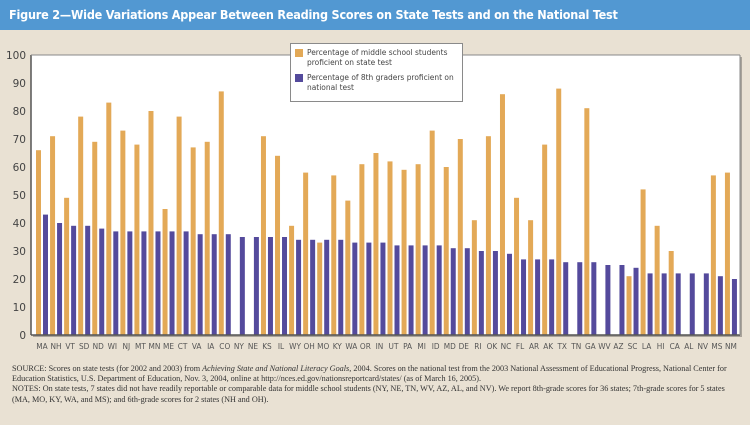 Image resolution: width=750 pixels, height=425 pixels. What do you see at coordinates (477, 346) in the screenshot?
I see `x-tick-label: RI` at bounding box center [477, 346].